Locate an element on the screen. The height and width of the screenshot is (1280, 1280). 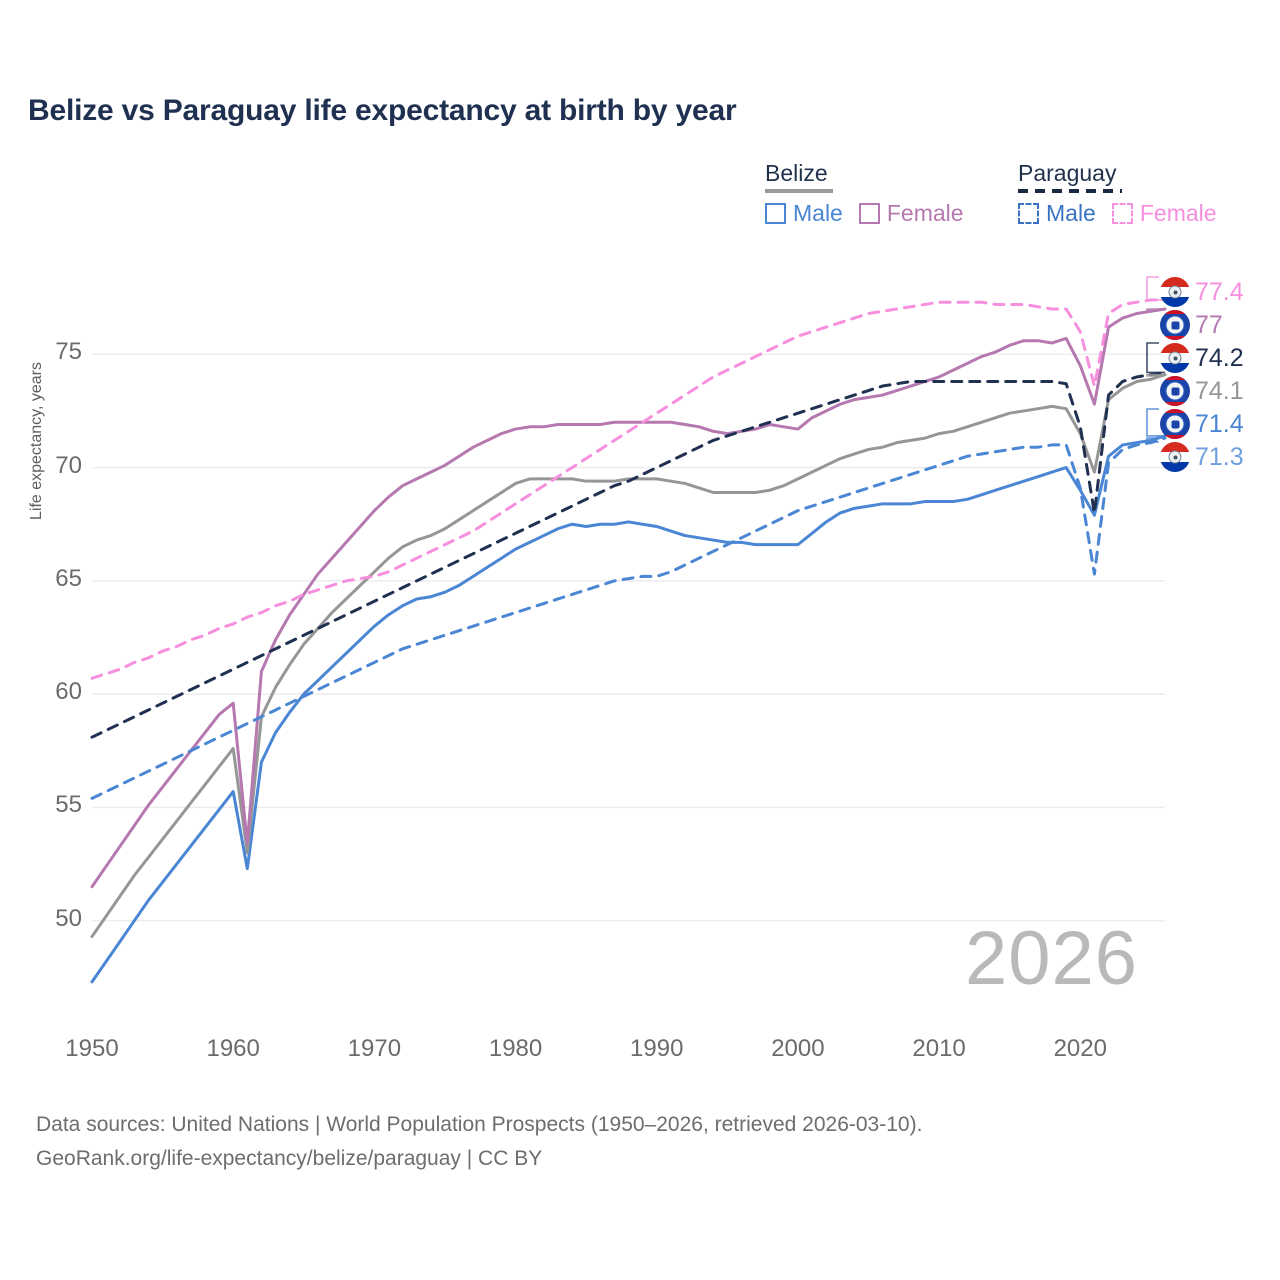
x-tick-label: 1960 is located at coordinates (233, 1048).